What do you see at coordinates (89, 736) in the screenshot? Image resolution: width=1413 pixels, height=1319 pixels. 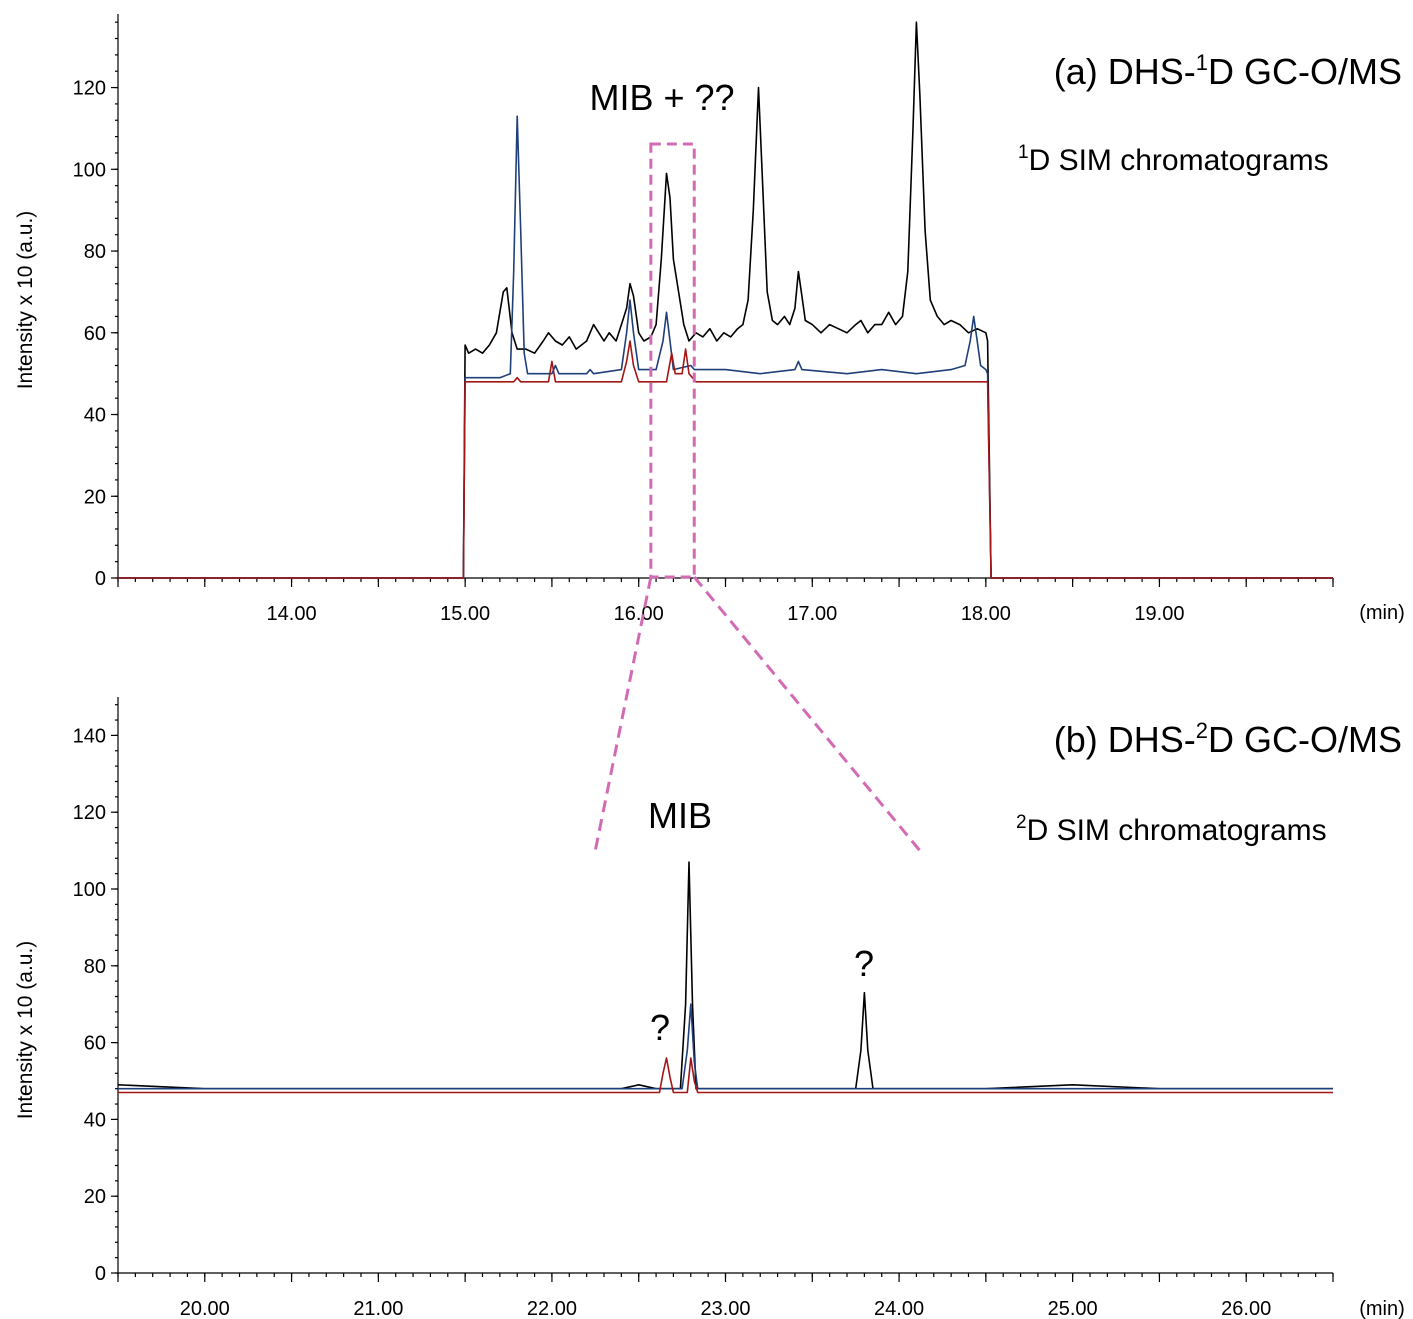 I see `panel-b-y-tick-label: 140` at bounding box center [89, 736].